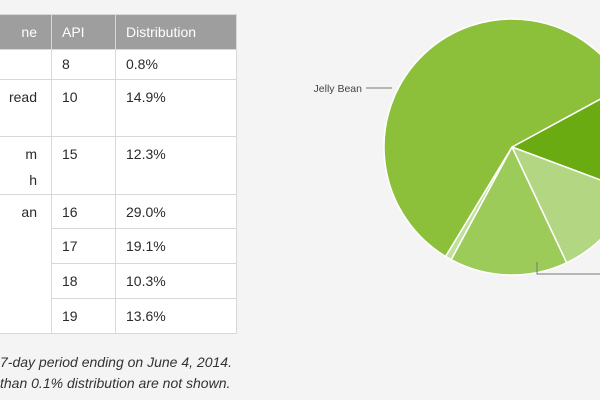  What do you see at coordinates (568, 268) in the screenshot?
I see `gingerbread-leader-line` at bounding box center [568, 268].